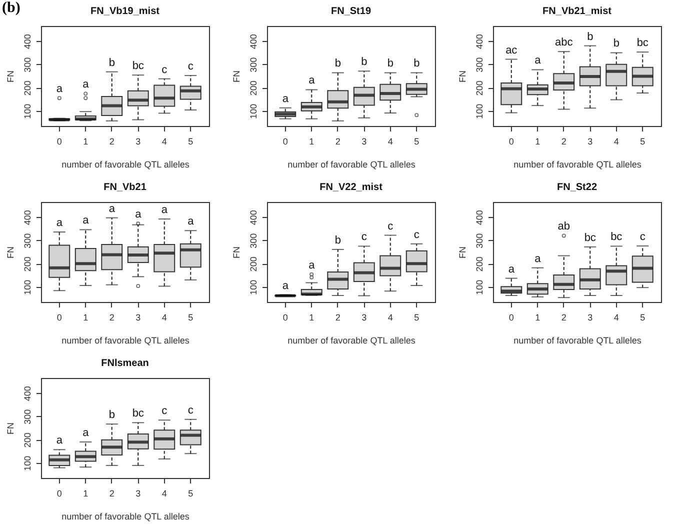 The width and height of the screenshot is (676, 531). Describe the element at coordinates (125, 187) in the screenshot. I see `chart-title: FN_Vb21` at that location.